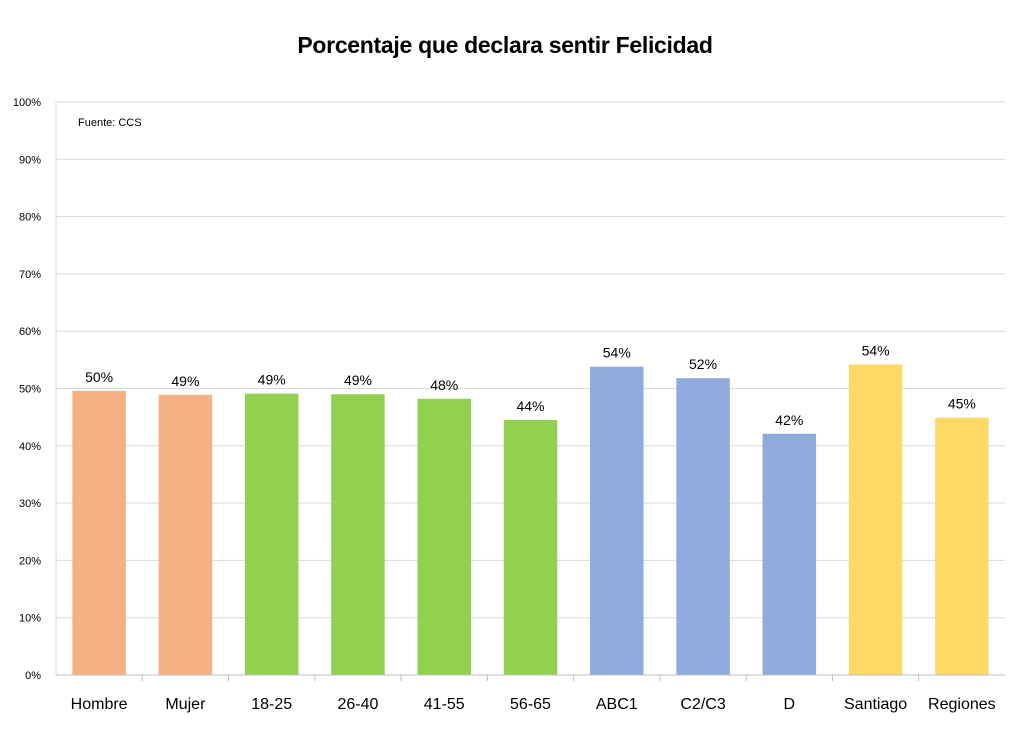  What do you see at coordinates (444, 385) in the screenshot?
I see `data-label: 48%` at bounding box center [444, 385].